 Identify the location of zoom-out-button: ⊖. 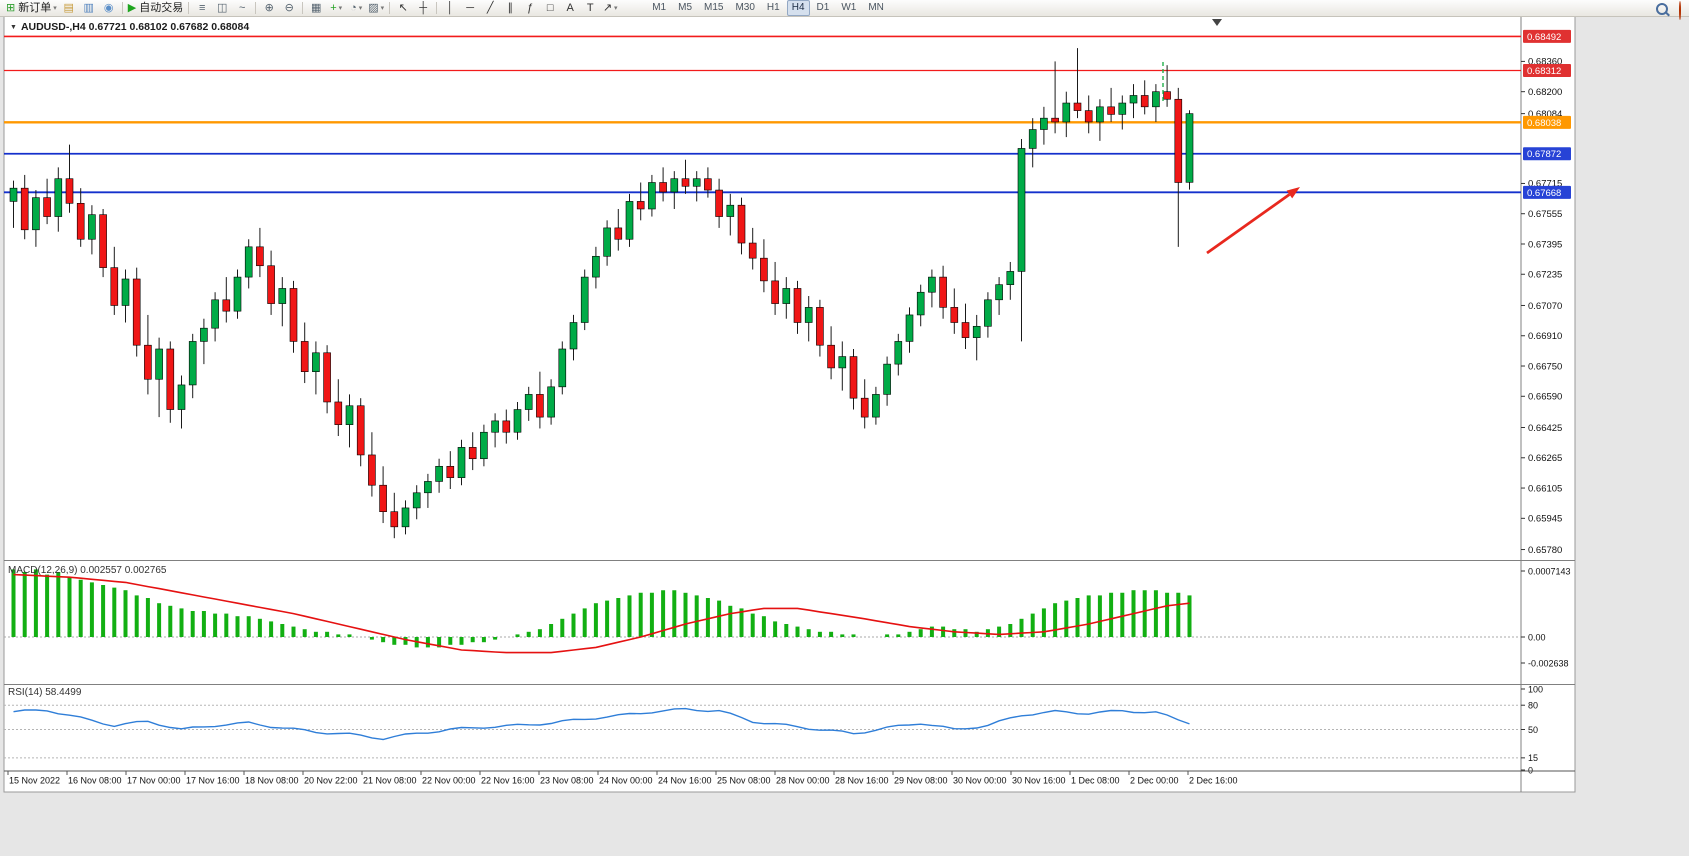
(289, 8).